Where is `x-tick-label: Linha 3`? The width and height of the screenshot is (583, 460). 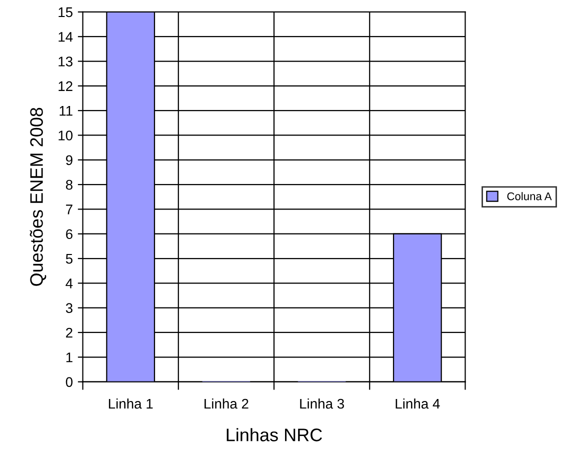 x-tick-label: Linha 3 is located at coordinates (322, 403).